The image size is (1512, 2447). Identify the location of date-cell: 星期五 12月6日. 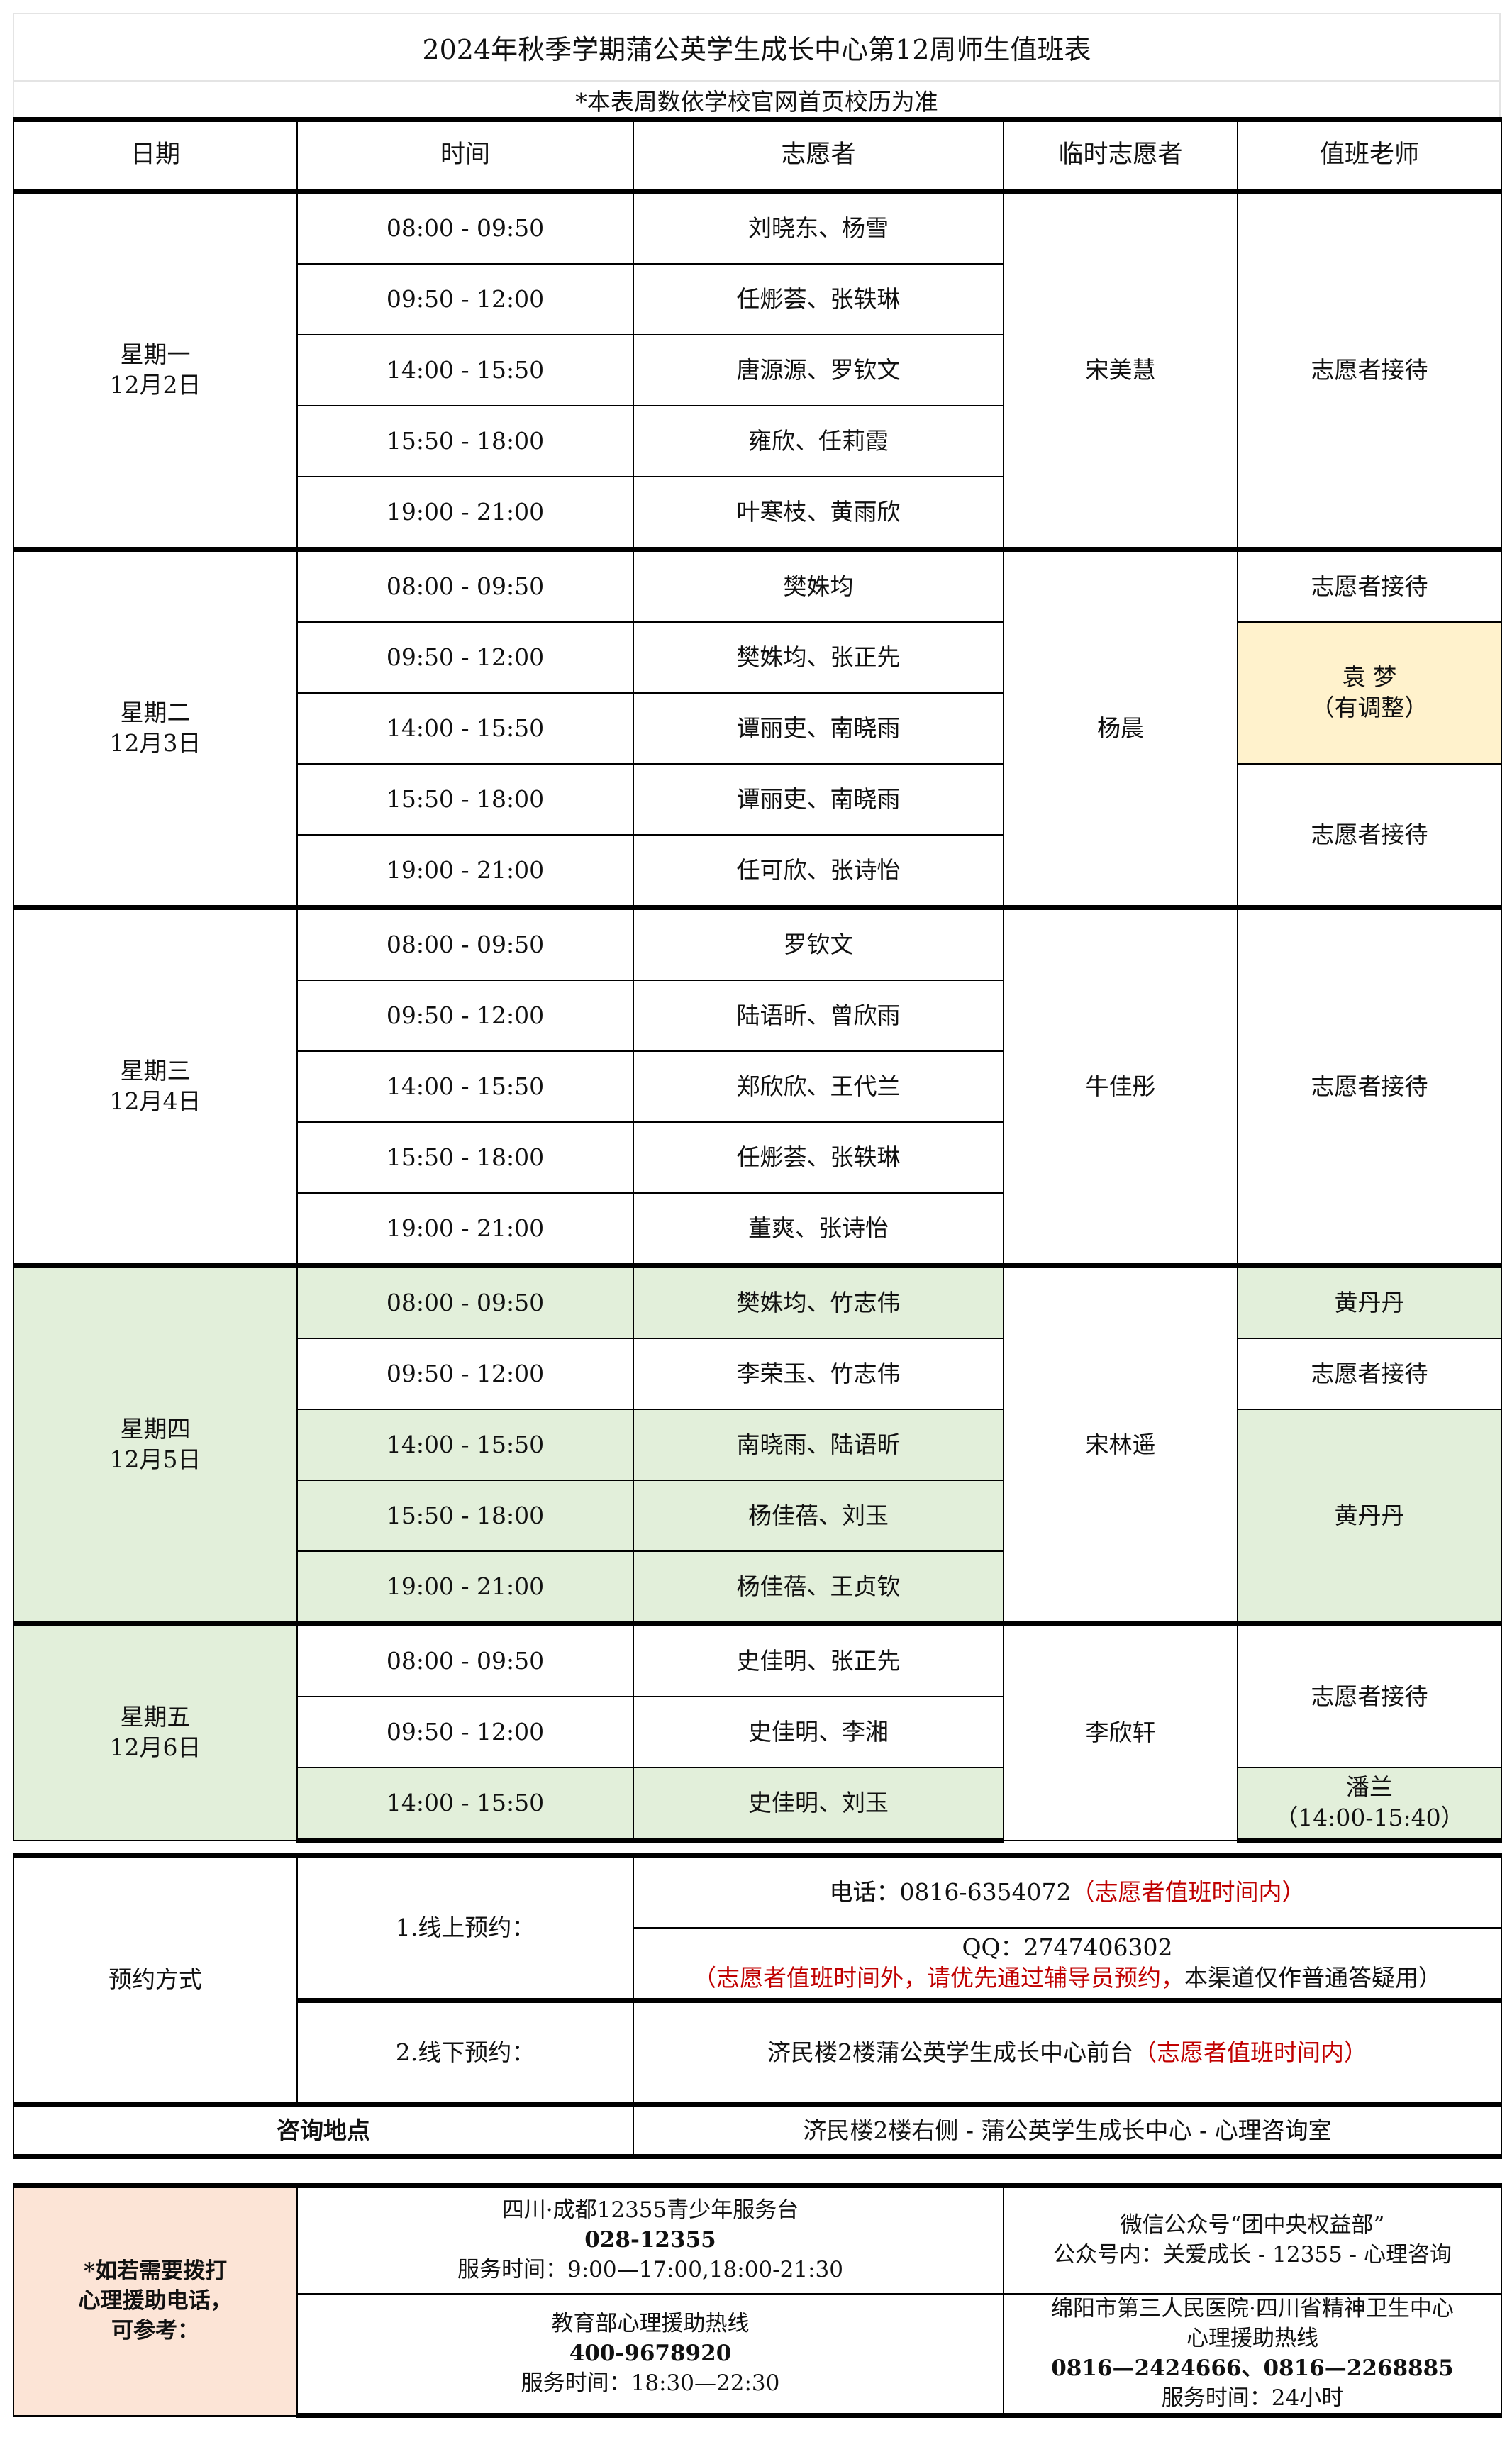
(155, 1731).